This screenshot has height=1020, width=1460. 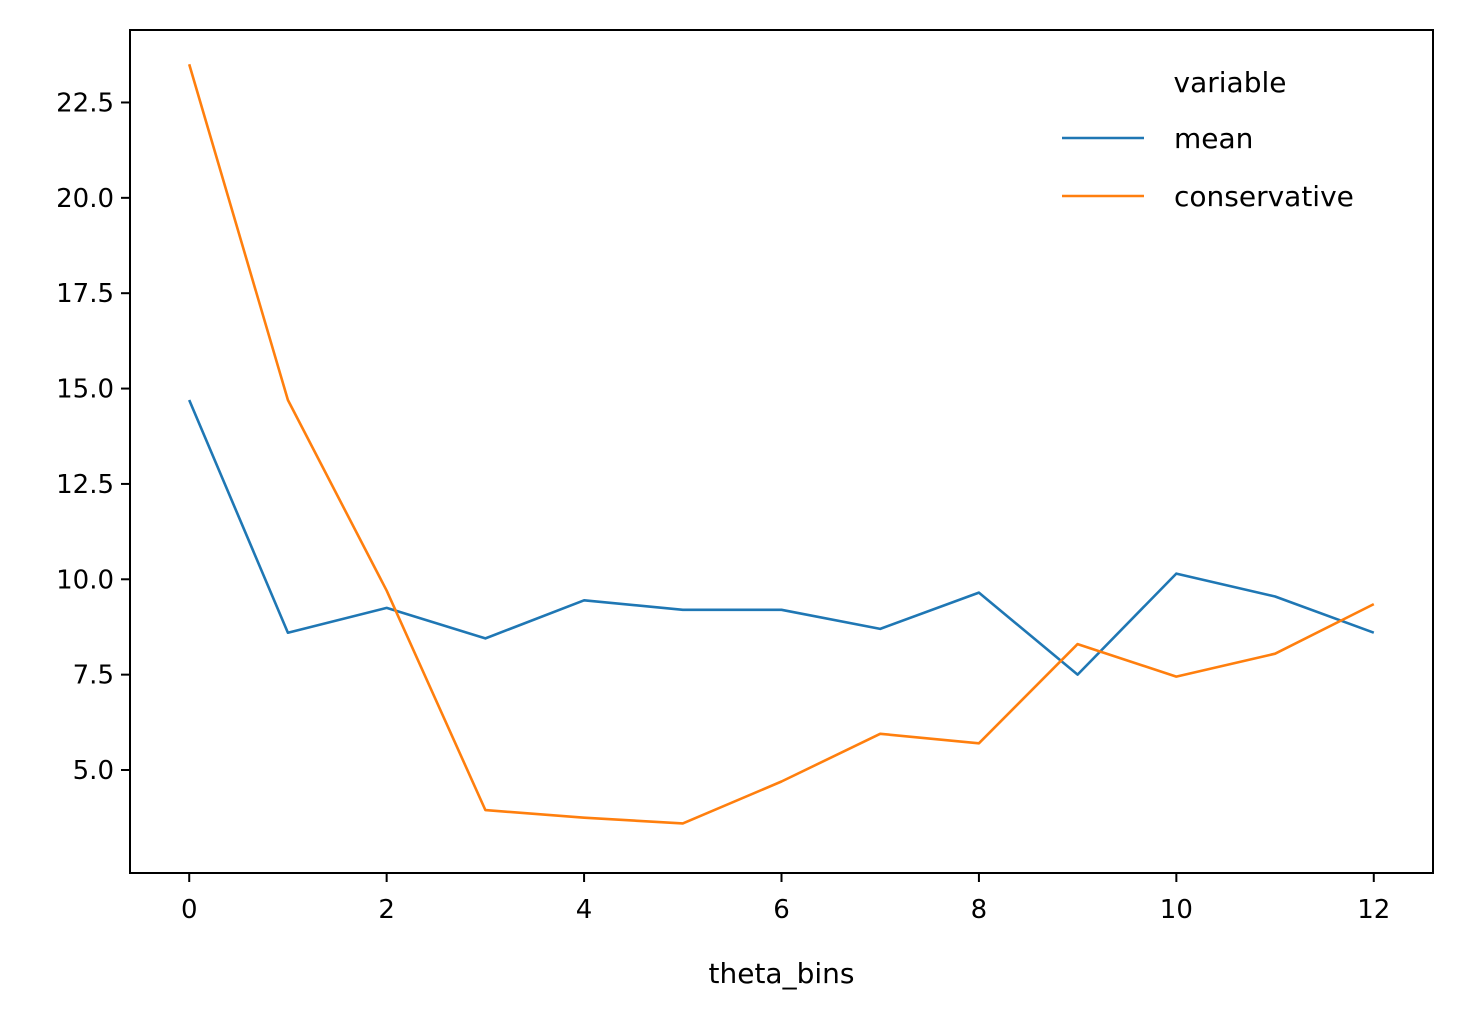 I want to click on legend-label-conservative: conservative, so click(x=1264, y=196).